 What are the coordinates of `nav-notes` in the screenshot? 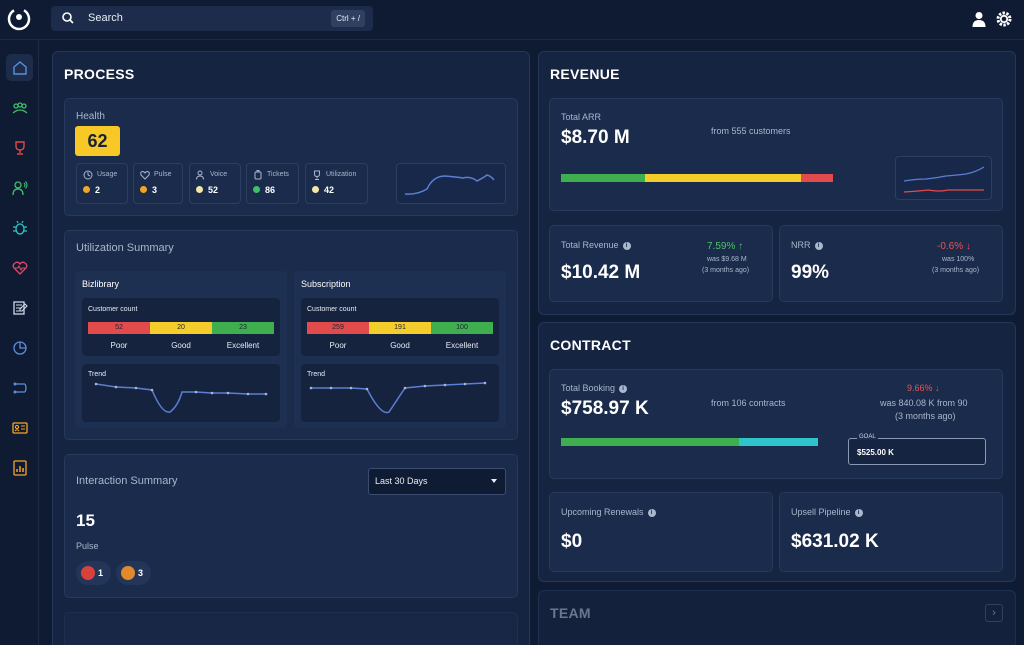 It's located at (19, 307).